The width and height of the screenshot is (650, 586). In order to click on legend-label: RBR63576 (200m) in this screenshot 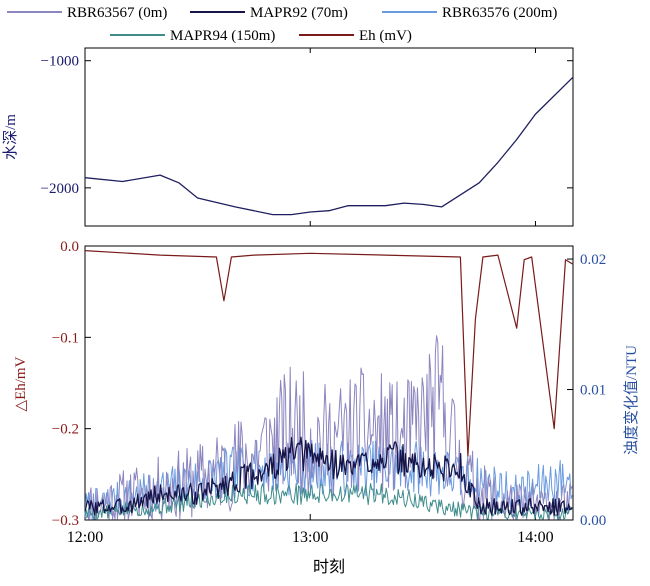, I will do `click(499, 13)`.